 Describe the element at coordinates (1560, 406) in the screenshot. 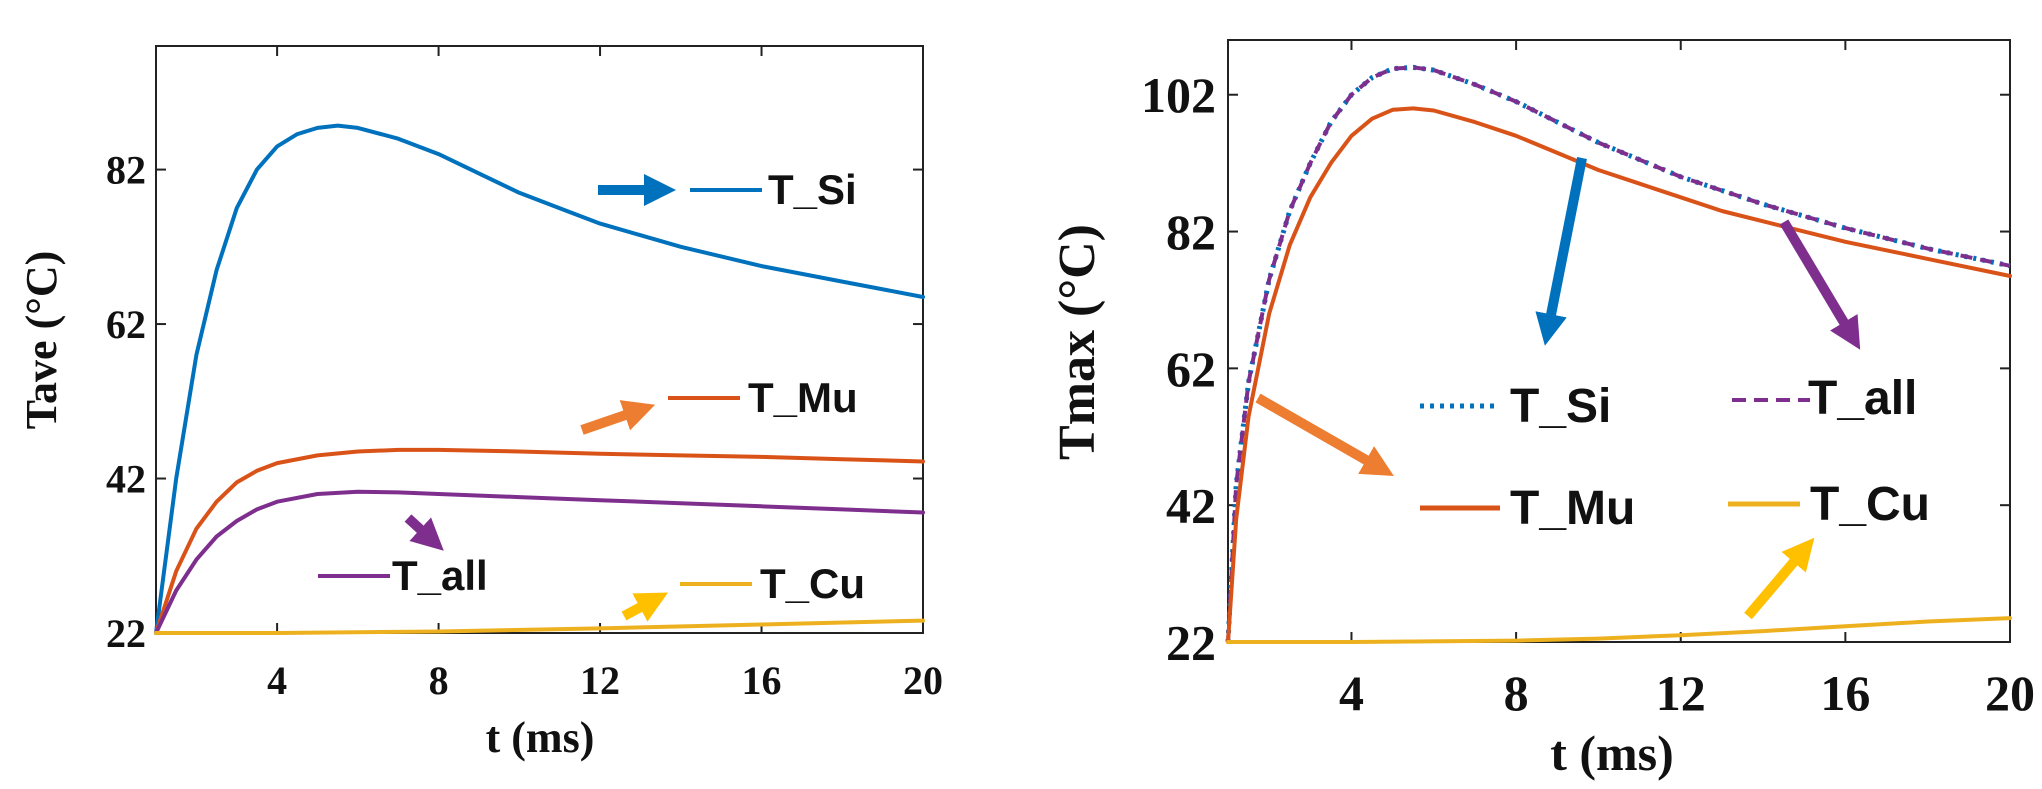

I see `right-legend-label-si: T_Si` at that location.